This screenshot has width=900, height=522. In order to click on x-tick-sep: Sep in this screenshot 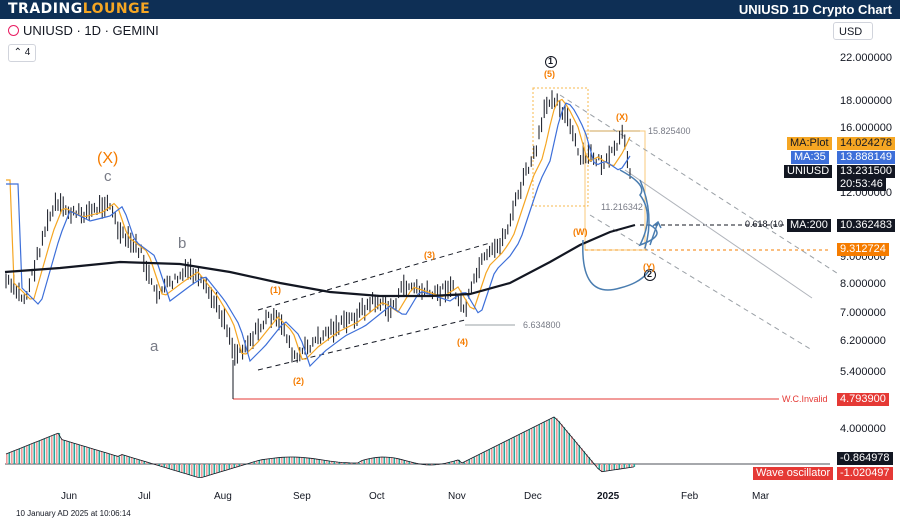, I will do `click(302, 496)`.